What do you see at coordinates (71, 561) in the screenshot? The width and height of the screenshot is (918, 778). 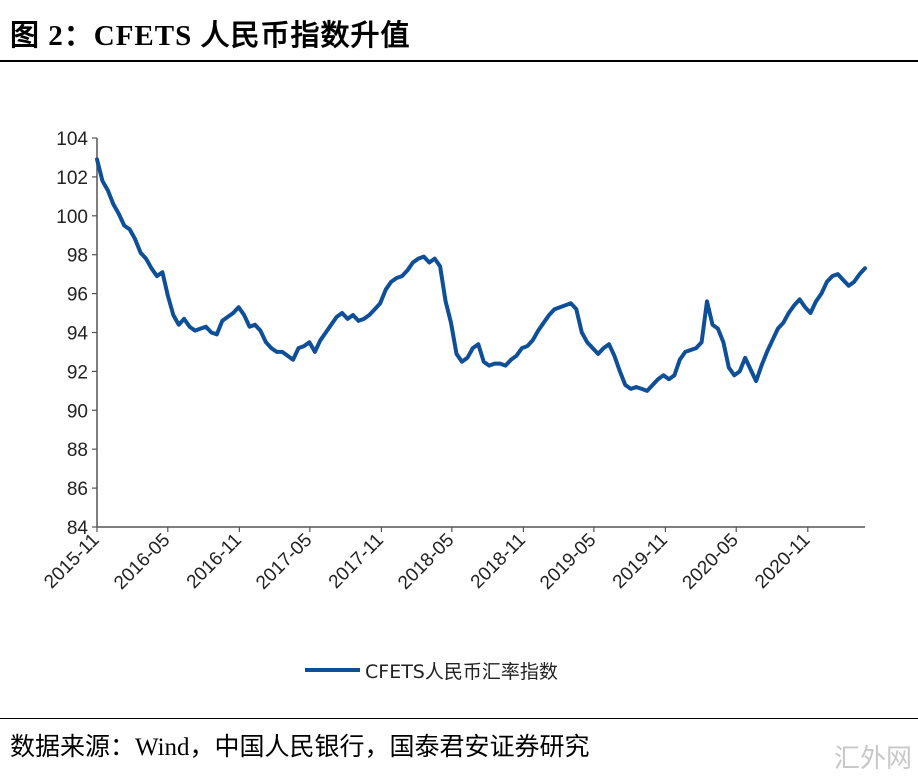 I see `x-tick-label: 2015-11` at bounding box center [71, 561].